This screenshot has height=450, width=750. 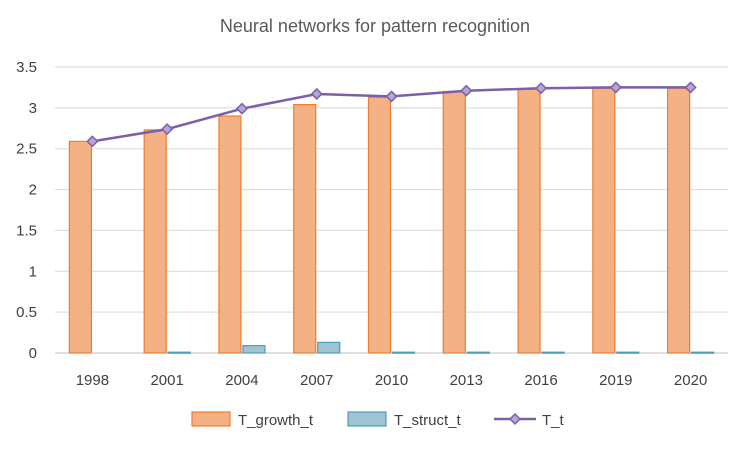 I want to click on legend-label-t-growth: T_growth_t, so click(x=276, y=420).